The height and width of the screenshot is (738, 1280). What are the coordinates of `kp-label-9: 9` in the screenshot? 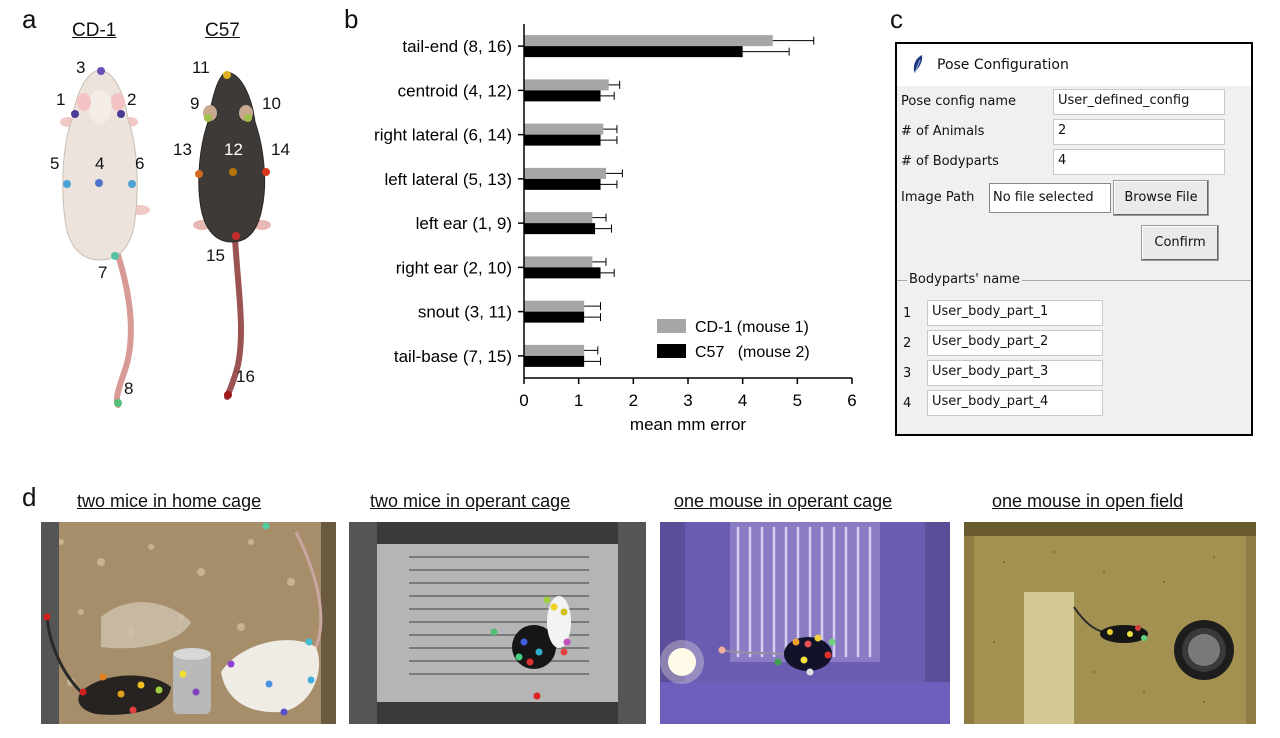 It's located at (195, 103).